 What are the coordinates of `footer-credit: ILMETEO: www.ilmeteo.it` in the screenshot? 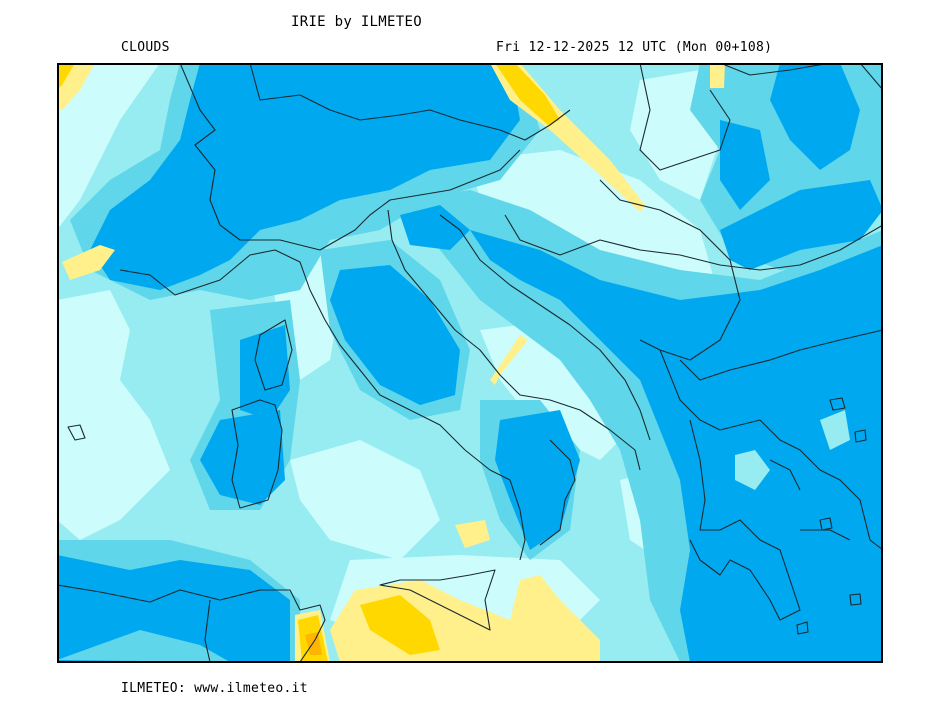 It's located at (214, 688).